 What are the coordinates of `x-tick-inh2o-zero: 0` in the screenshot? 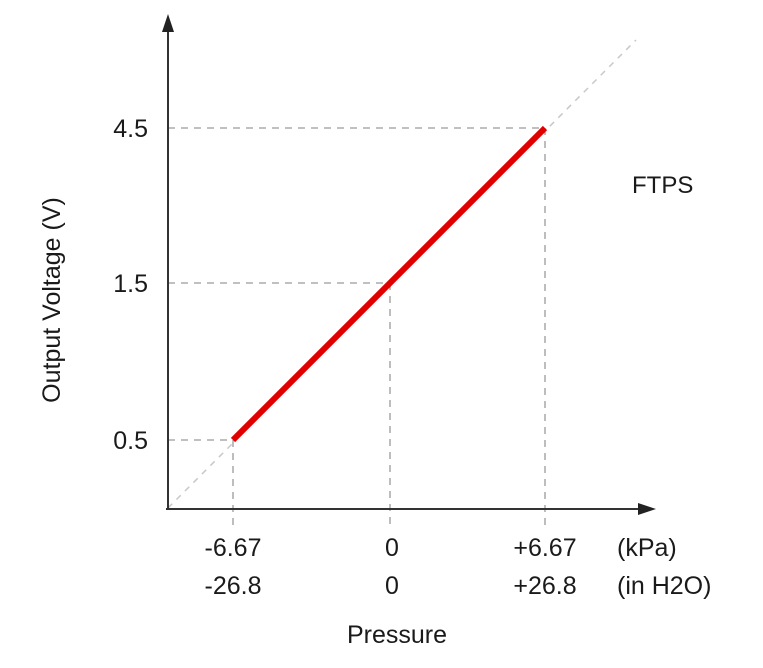 It's located at (392, 586).